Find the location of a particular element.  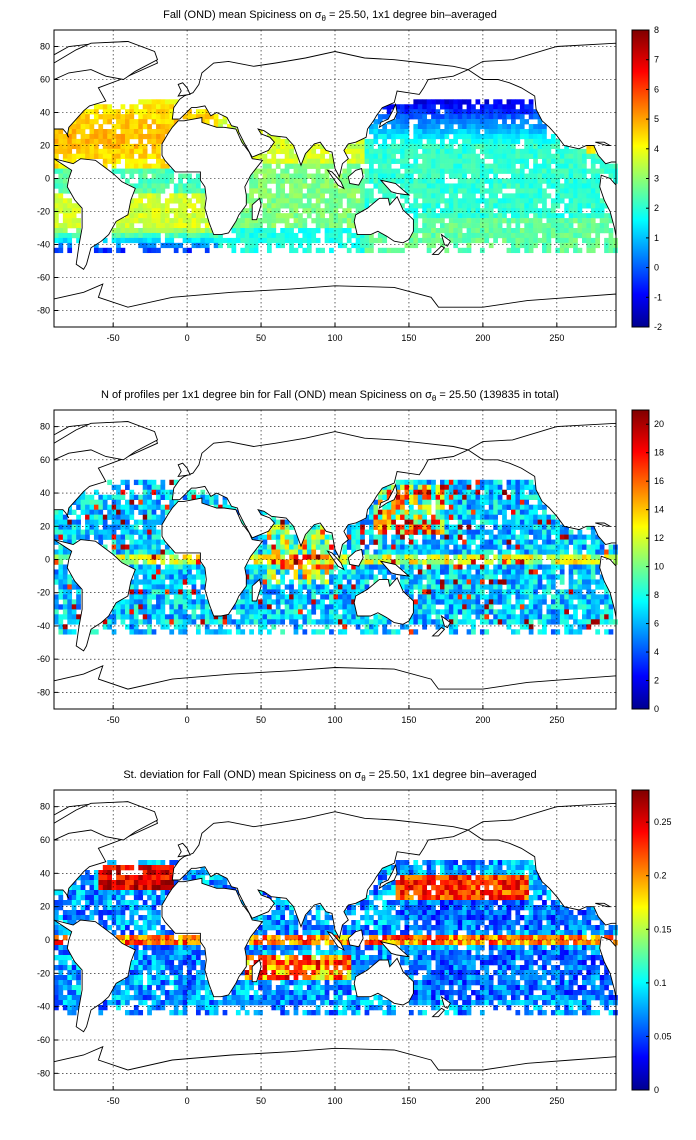

landmass-britain is located at coordinates (184, 469).